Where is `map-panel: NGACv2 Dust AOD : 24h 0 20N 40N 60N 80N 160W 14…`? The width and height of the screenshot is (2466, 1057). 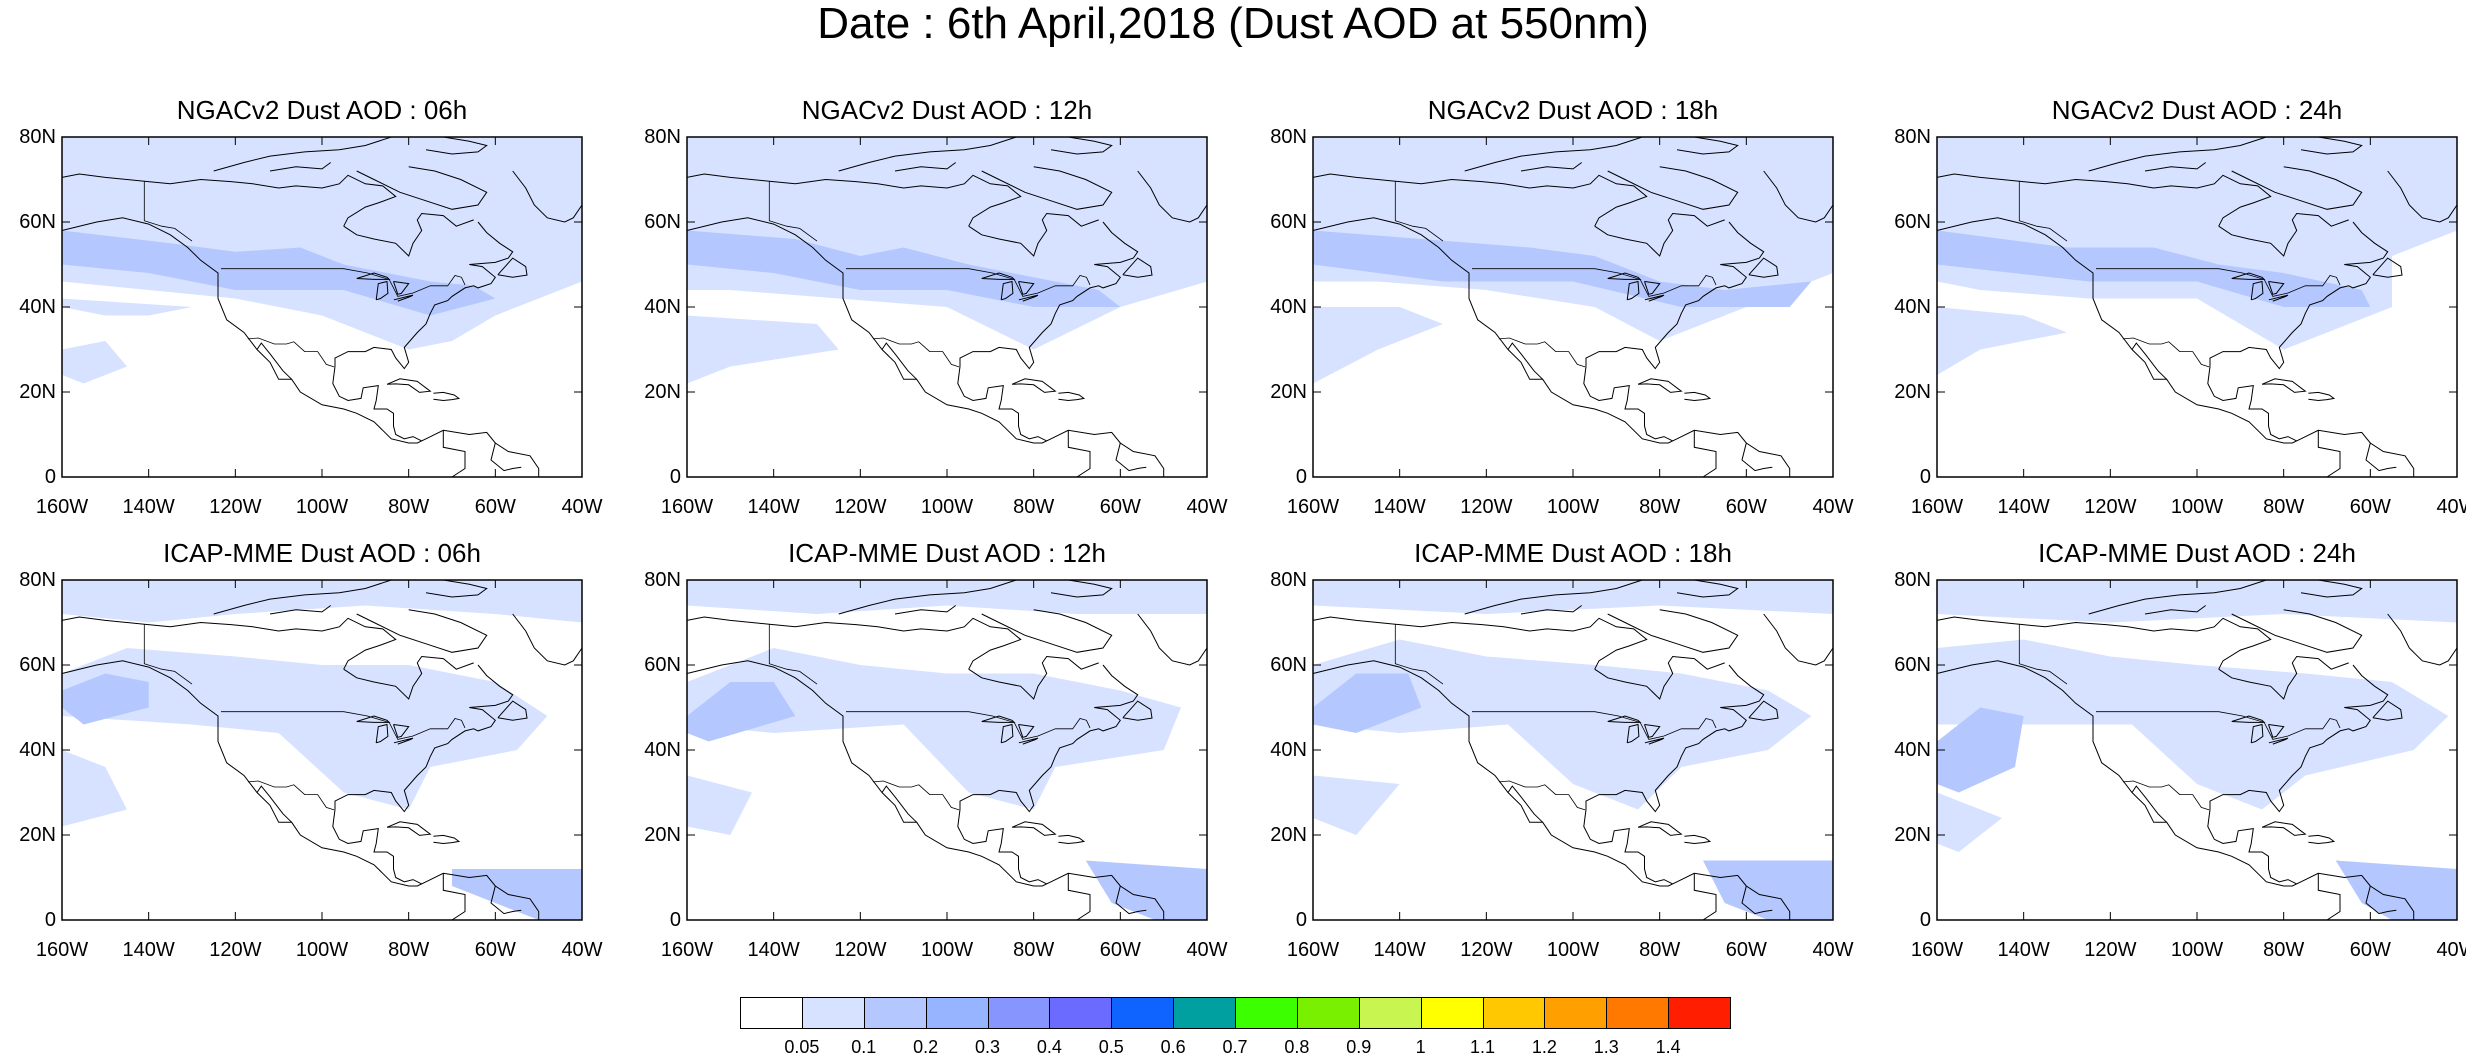
map-panel: NGACv2 Dust AOD : 24h 0 20N 40N 60N 80N 160W 14… is located at coordinates (2180, 306).